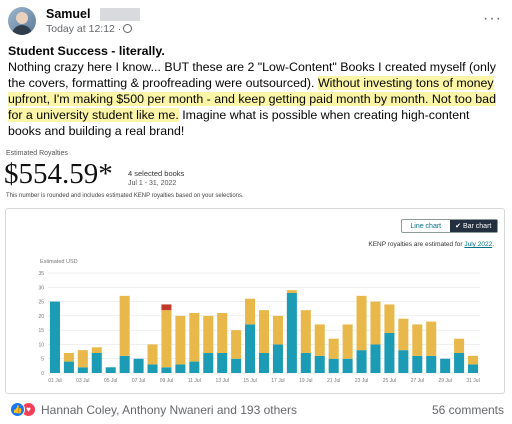 The width and height of the screenshot is (512, 424). Describe the element at coordinates (473, 226) in the screenshot. I see `bar-chart-button: ✔ Bar chart` at that location.